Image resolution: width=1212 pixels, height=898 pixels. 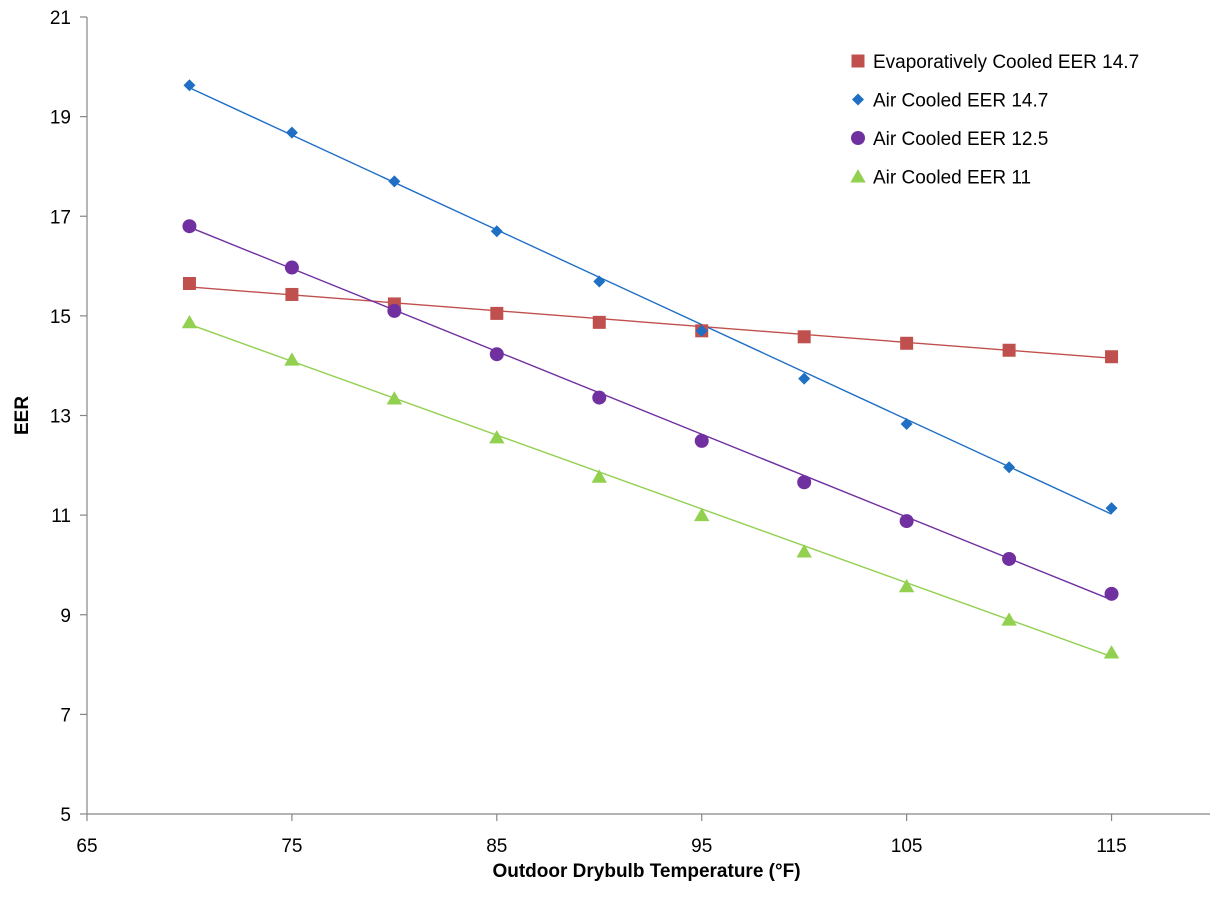 I want to click on x-tick-label: 75, so click(x=291, y=846).